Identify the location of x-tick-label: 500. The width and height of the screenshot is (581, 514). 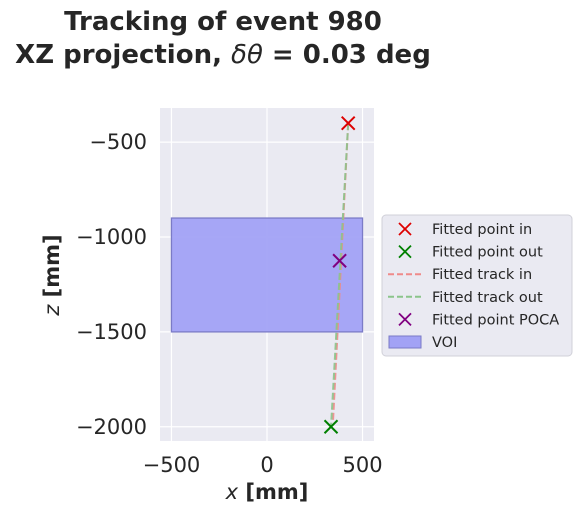
(362, 465).